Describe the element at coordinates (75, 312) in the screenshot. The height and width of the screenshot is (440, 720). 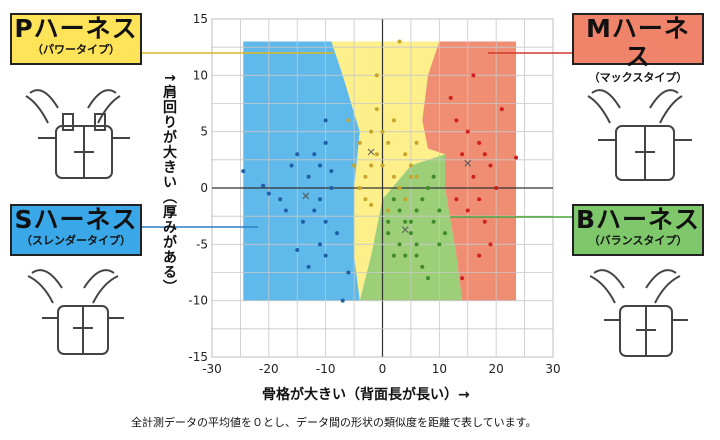
I see `harness-illustration-s` at that location.